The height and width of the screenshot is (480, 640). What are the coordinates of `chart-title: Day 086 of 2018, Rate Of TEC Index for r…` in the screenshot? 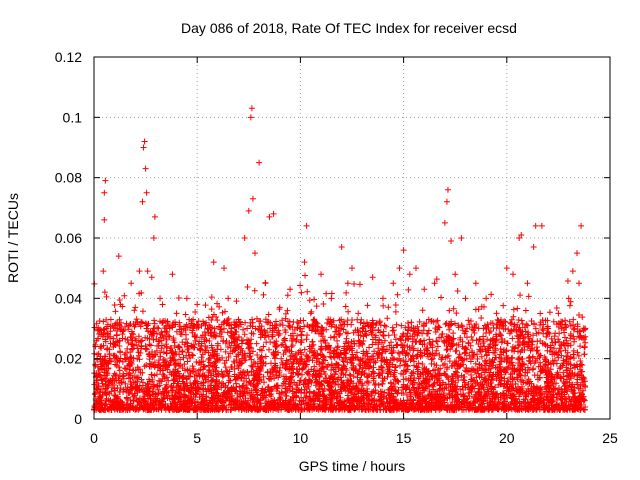 It's located at (349, 28).